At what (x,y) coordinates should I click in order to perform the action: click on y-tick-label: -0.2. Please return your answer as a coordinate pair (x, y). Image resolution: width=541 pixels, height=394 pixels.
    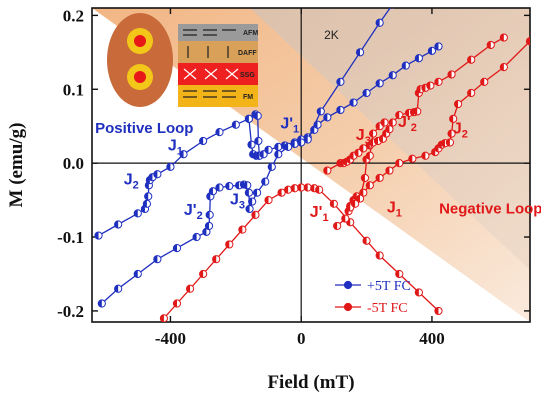
    Looking at the image, I should click on (70, 311).